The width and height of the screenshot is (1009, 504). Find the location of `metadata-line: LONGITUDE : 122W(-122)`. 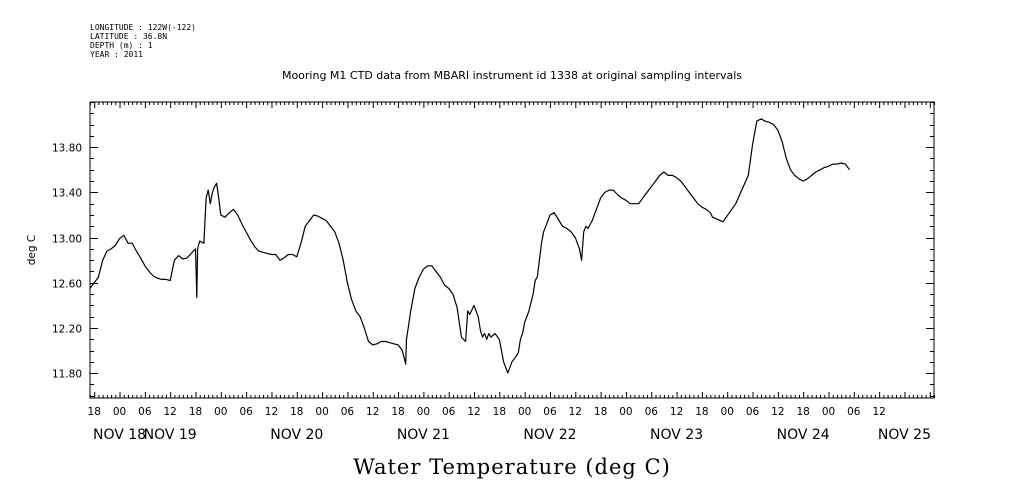

metadata-line: LONGITUDE : 122W(-122) is located at coordinates (143, 27).